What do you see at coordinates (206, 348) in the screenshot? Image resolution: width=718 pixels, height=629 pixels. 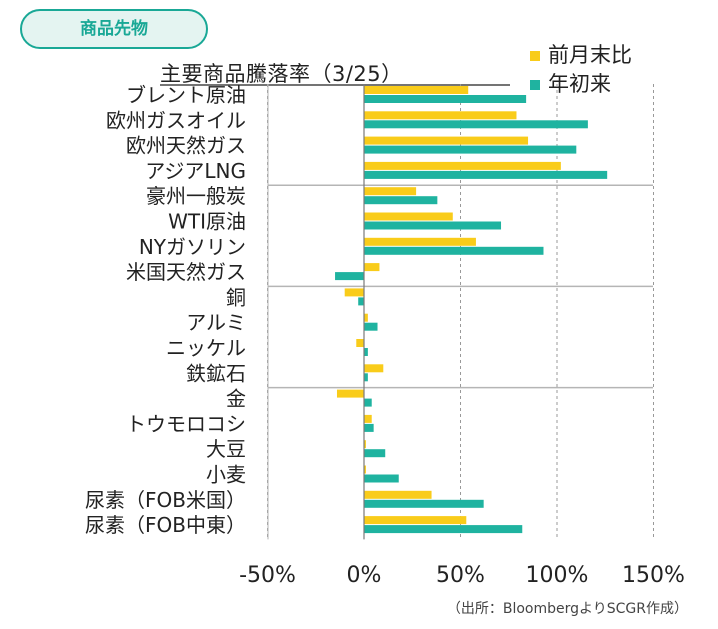 I see `category-label-10: ニッケル` at bounding box center [206, 348].